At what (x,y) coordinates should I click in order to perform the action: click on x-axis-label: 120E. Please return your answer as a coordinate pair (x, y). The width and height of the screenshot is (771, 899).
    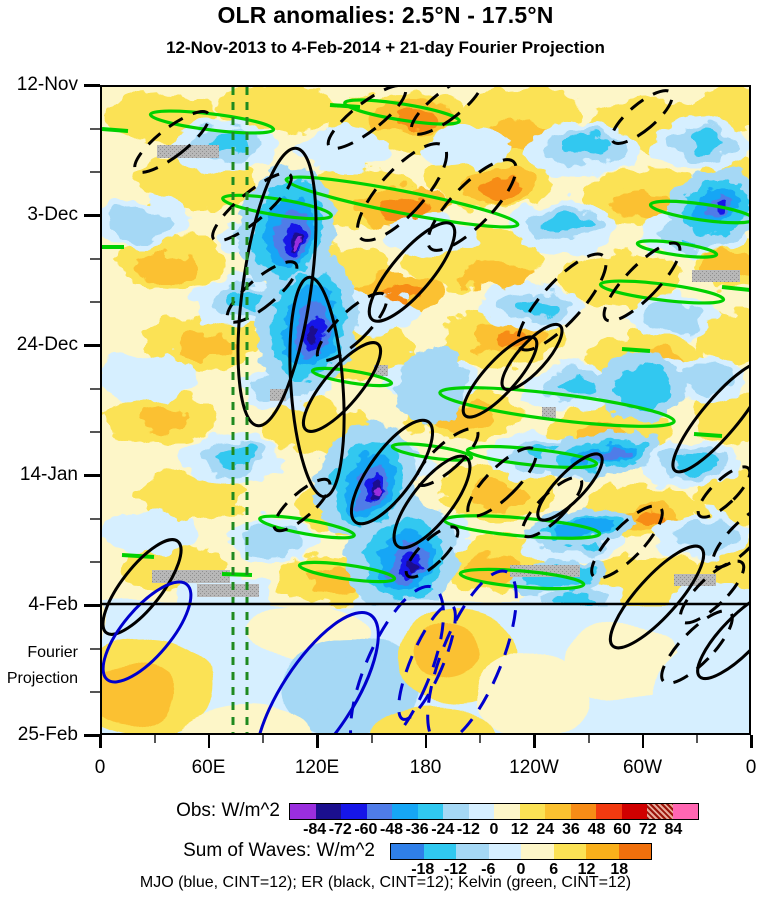
    Looking at the image, I should click on (317, 767).